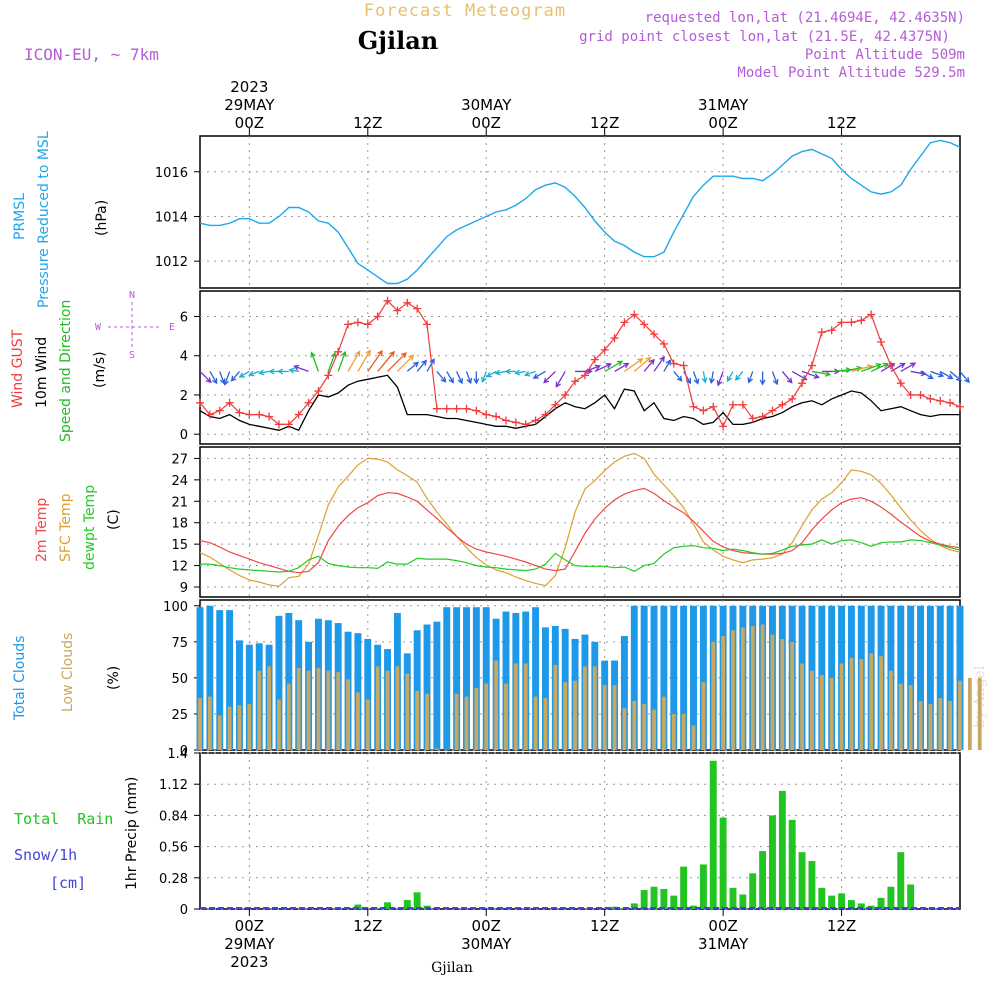 Image resolution: width=1000 pixels, height=1000 pixels. I want to click on pressure-ytick-label: 1016, so click(171, 173).